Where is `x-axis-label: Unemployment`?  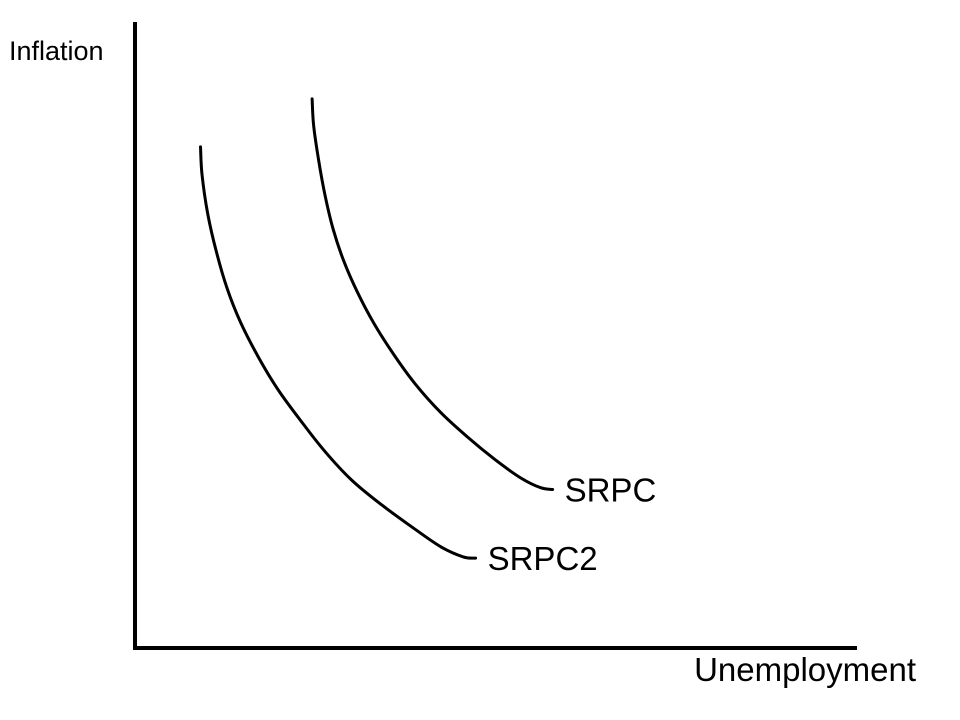
x-axis-label: Unemployment is located at coordinates (805, 669).